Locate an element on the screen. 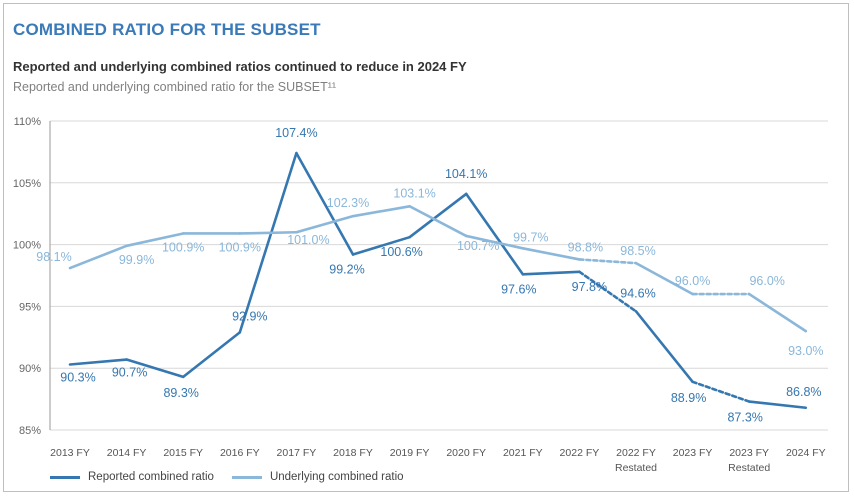  data-label-underlying: 102.3% is located at coordinates (348, 203).